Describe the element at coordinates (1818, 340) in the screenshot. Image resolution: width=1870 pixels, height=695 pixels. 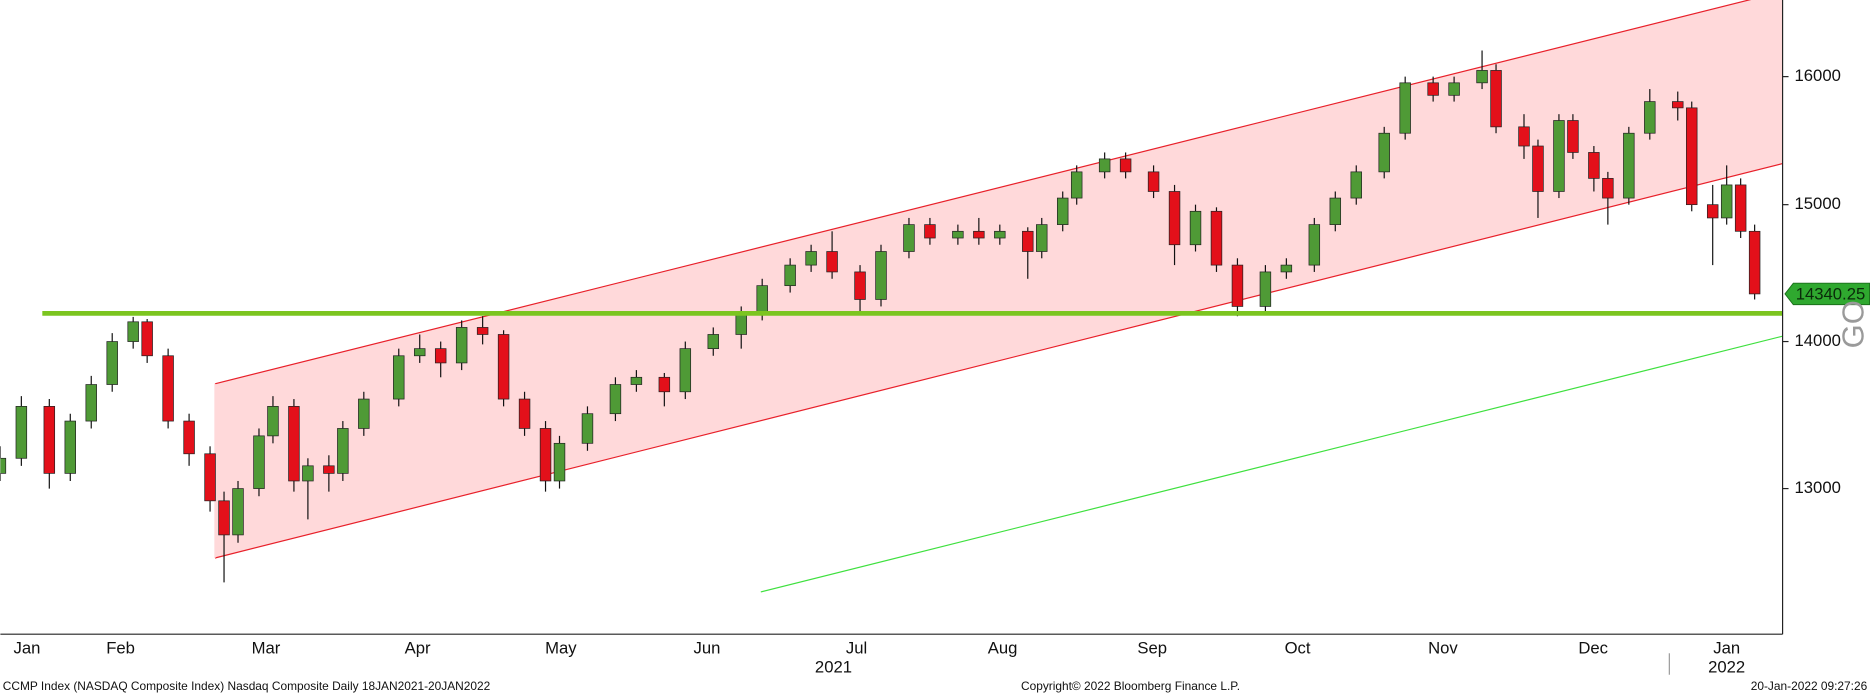
I see `y-tick-label: 14000` at that location.